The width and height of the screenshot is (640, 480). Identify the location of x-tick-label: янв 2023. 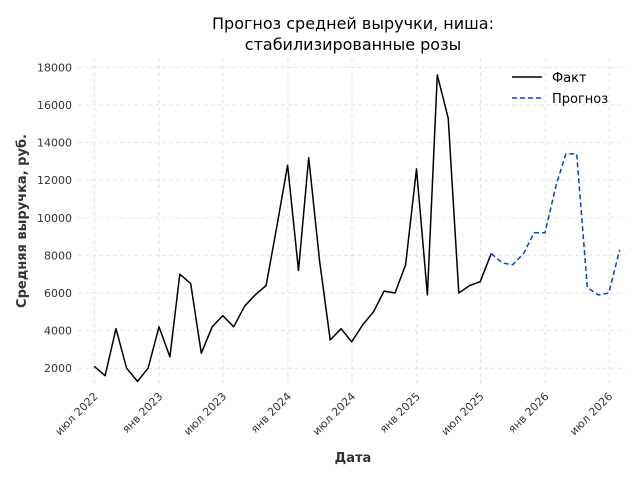
(143, 413).